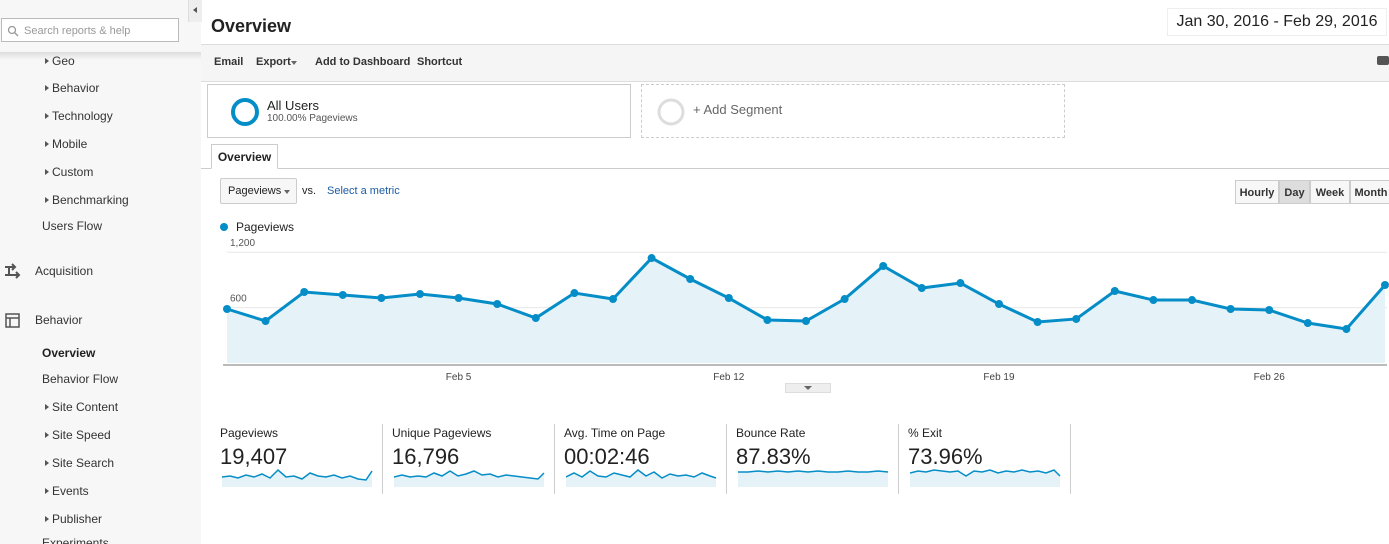 The width and height of the screenshot is (1389, 544). Describe the element at coordinates (294, 63) in the screenshot. I see `dropdown-caret` at that location.